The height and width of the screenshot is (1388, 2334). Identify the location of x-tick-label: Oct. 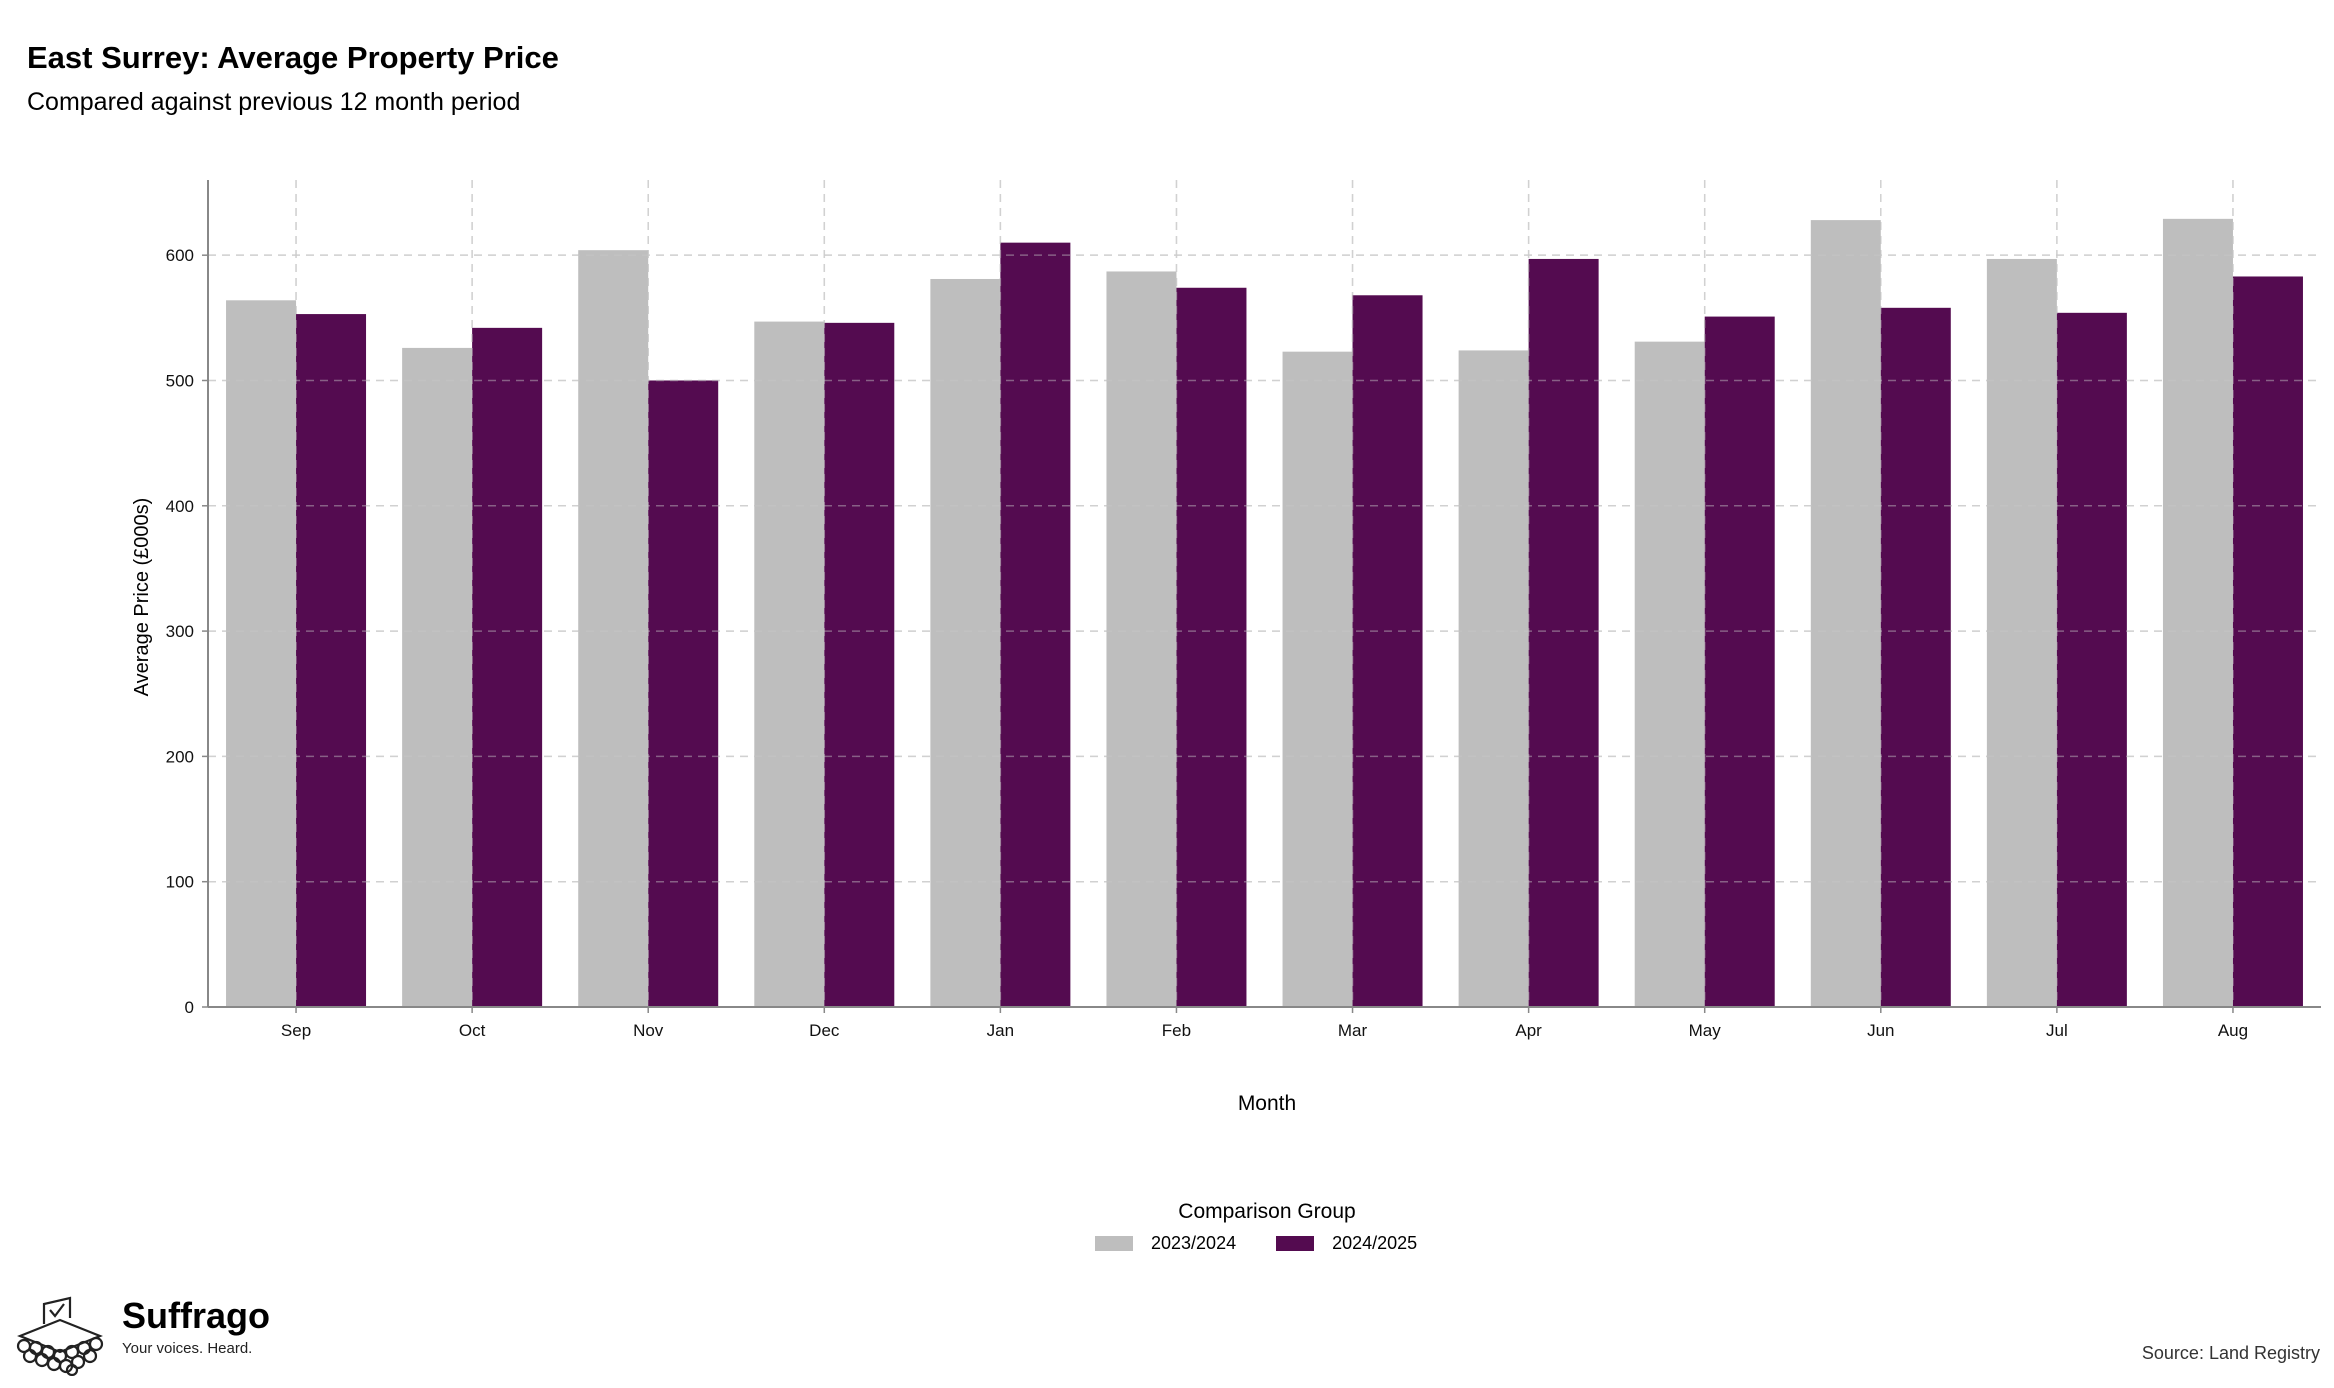
(472, 1030).